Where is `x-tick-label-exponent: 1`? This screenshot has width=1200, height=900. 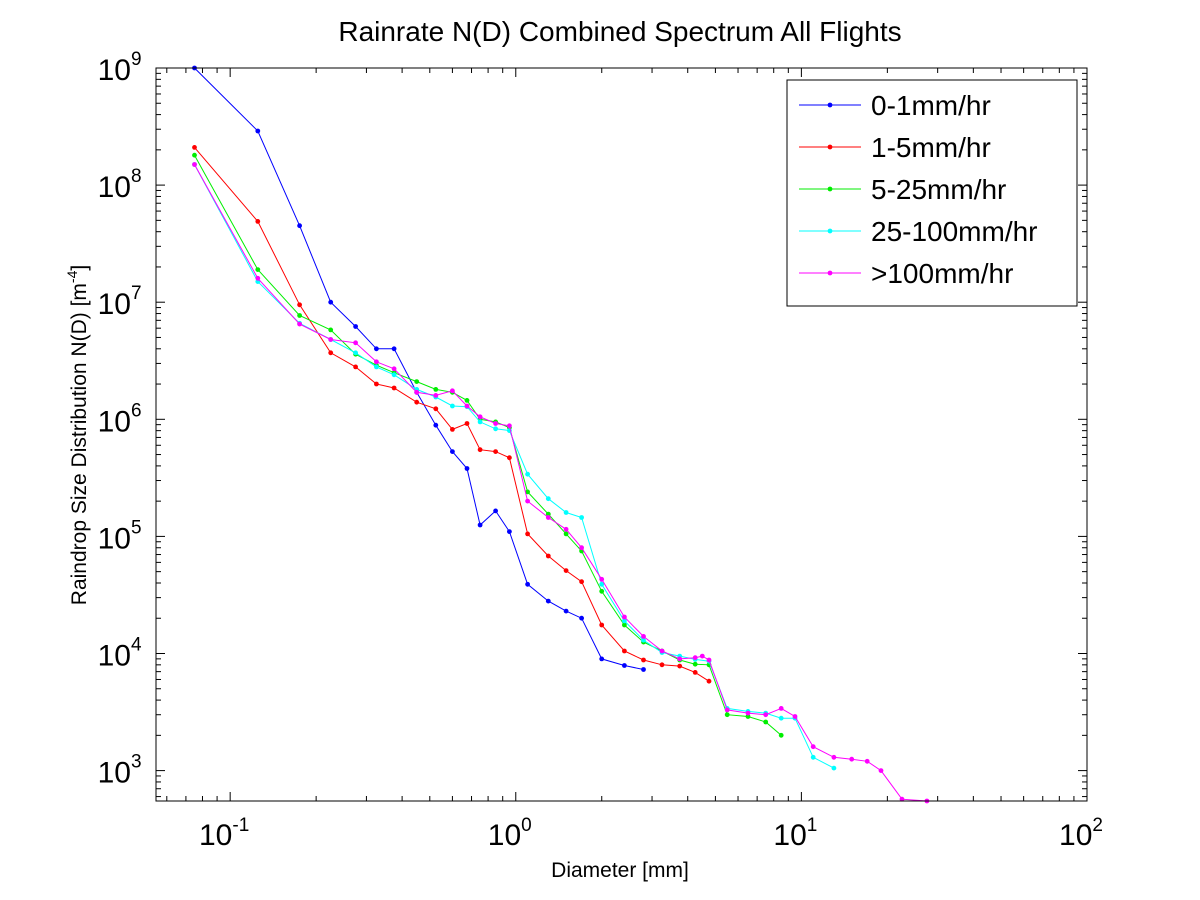 x-tick-label-exponent: 1 is located at coordinates (812, 825).